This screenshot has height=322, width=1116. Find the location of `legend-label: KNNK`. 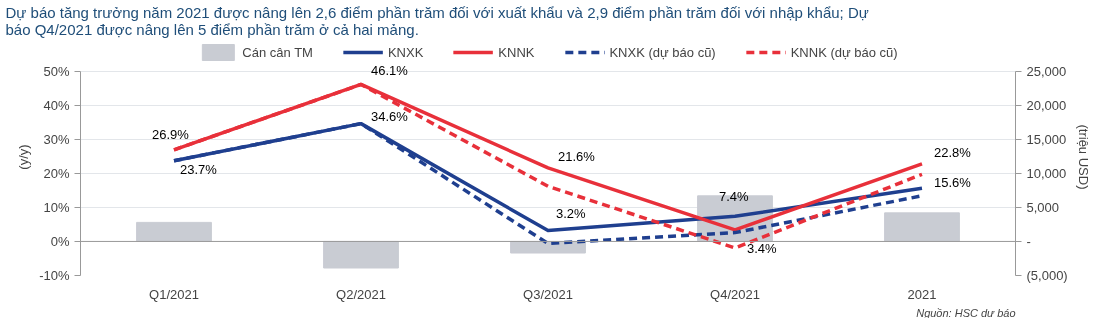

legend-label: KNNK is located at coordinates (516, 52).